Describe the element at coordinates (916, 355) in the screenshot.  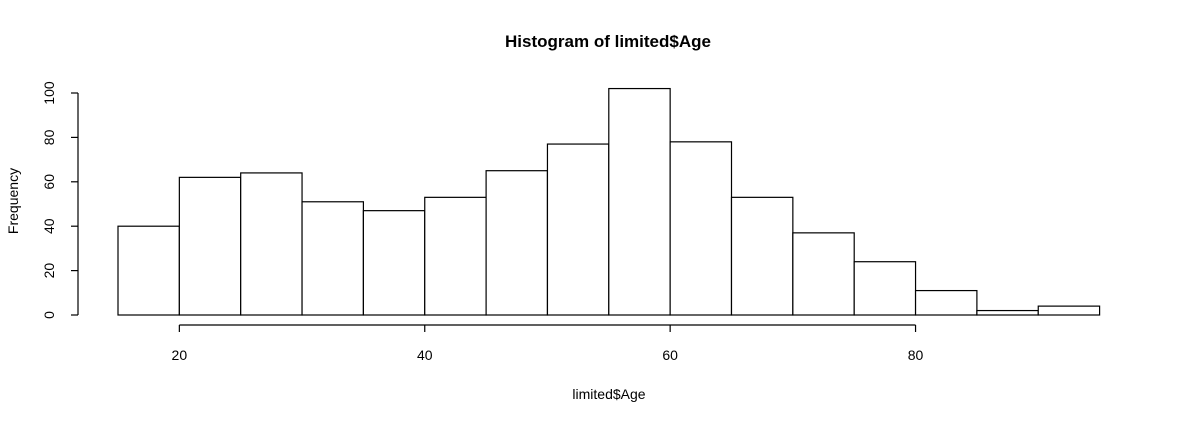
I see `x-tick-label: 80` at that location.